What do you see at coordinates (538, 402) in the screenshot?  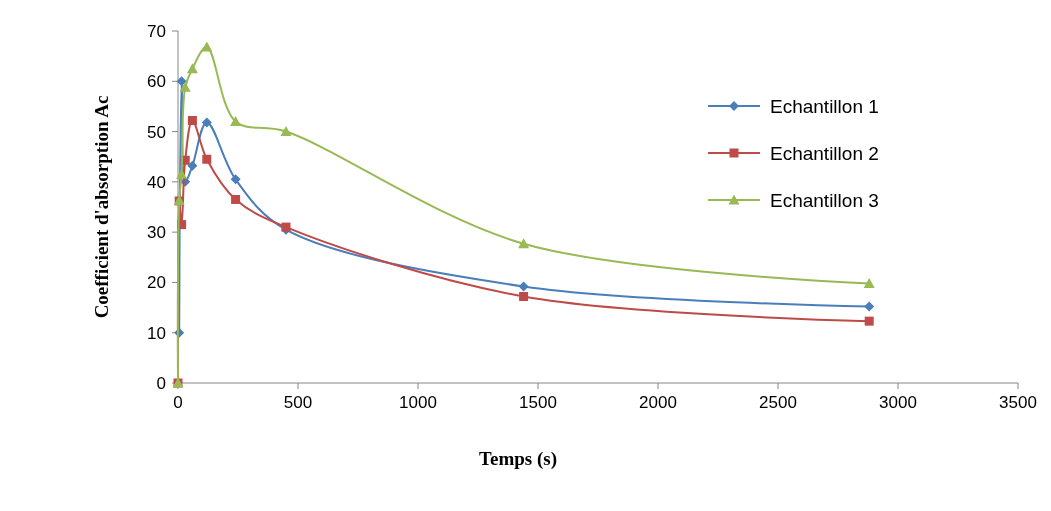 I see `x-tick-label: 1500` at bounding box center [538, 402].